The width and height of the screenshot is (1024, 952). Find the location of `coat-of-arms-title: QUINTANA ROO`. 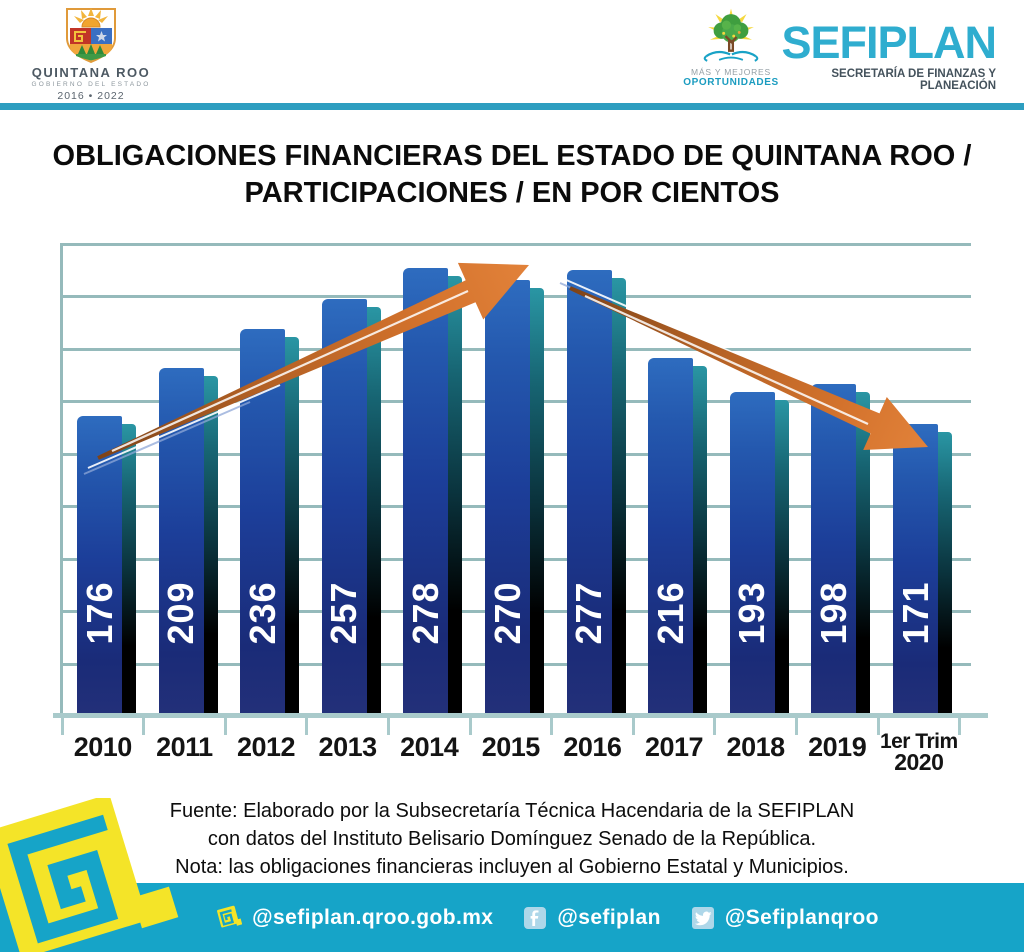

coat-of-arms-title: QUINTANA ROO is located at coordinates (91, 72).